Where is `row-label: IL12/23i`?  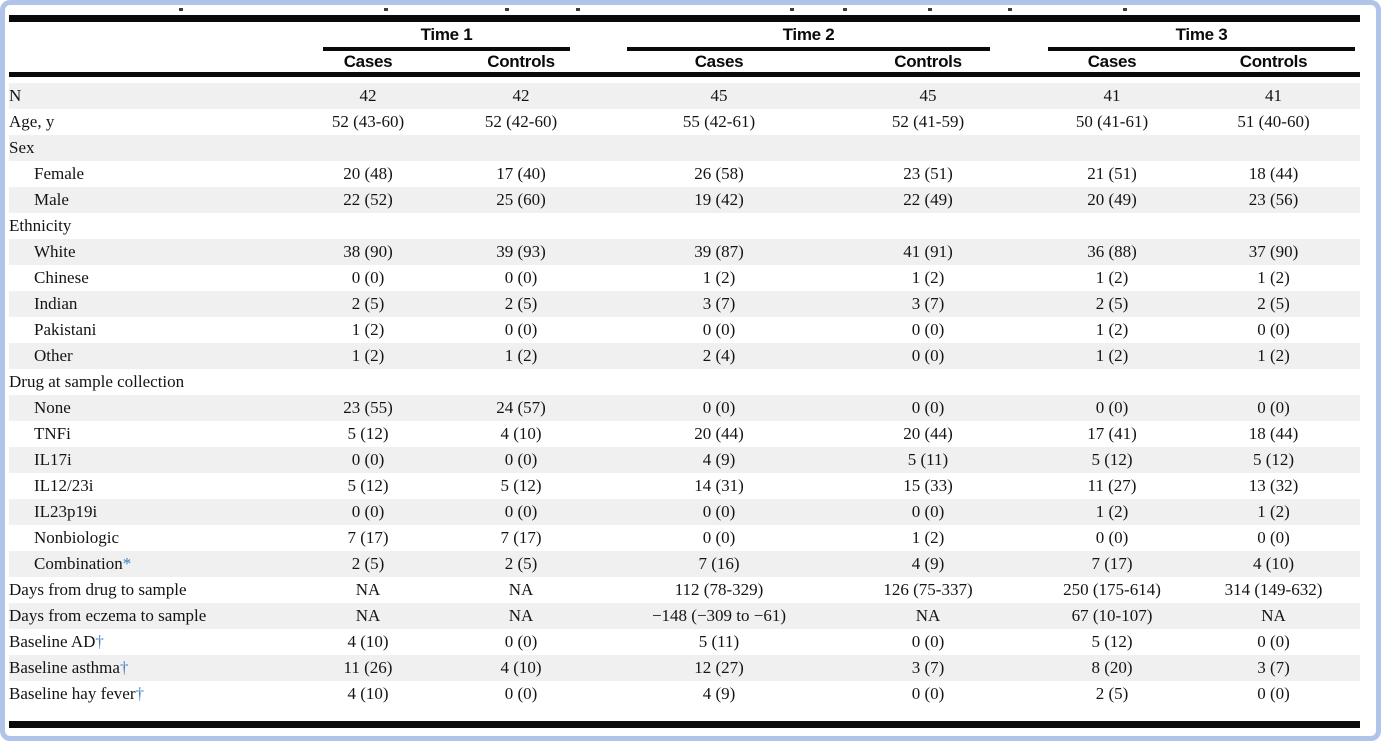 row-label: IL12/23i is located at coordinates (161, 486).